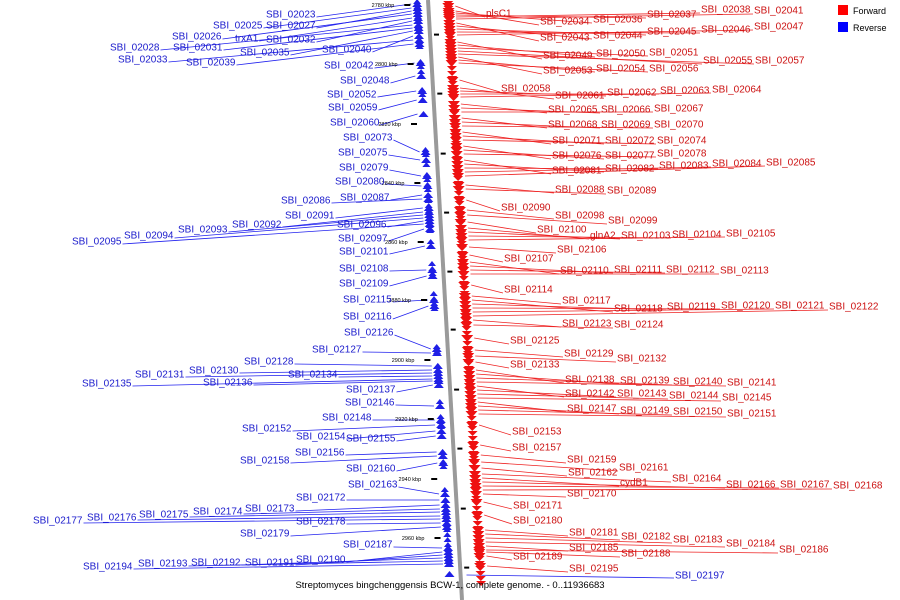  I want to click on reverse-gene-label: SBI_02131, so click(160, 375).